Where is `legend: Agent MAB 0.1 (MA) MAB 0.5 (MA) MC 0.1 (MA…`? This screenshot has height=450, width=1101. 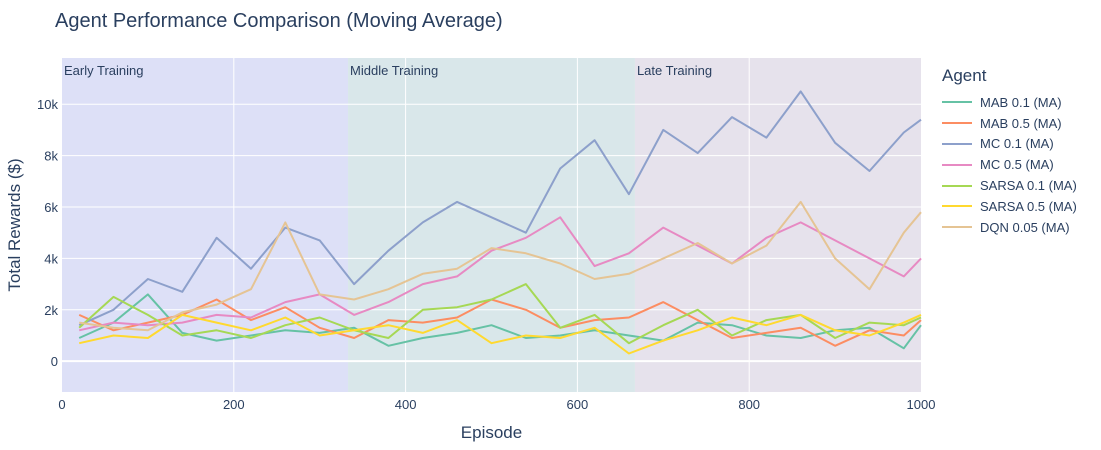 legend: Agent MAB 0.1 (MA) MAB 0.5 (MA) MC 0.1 (MA… is located at coordinates (1009, 152).